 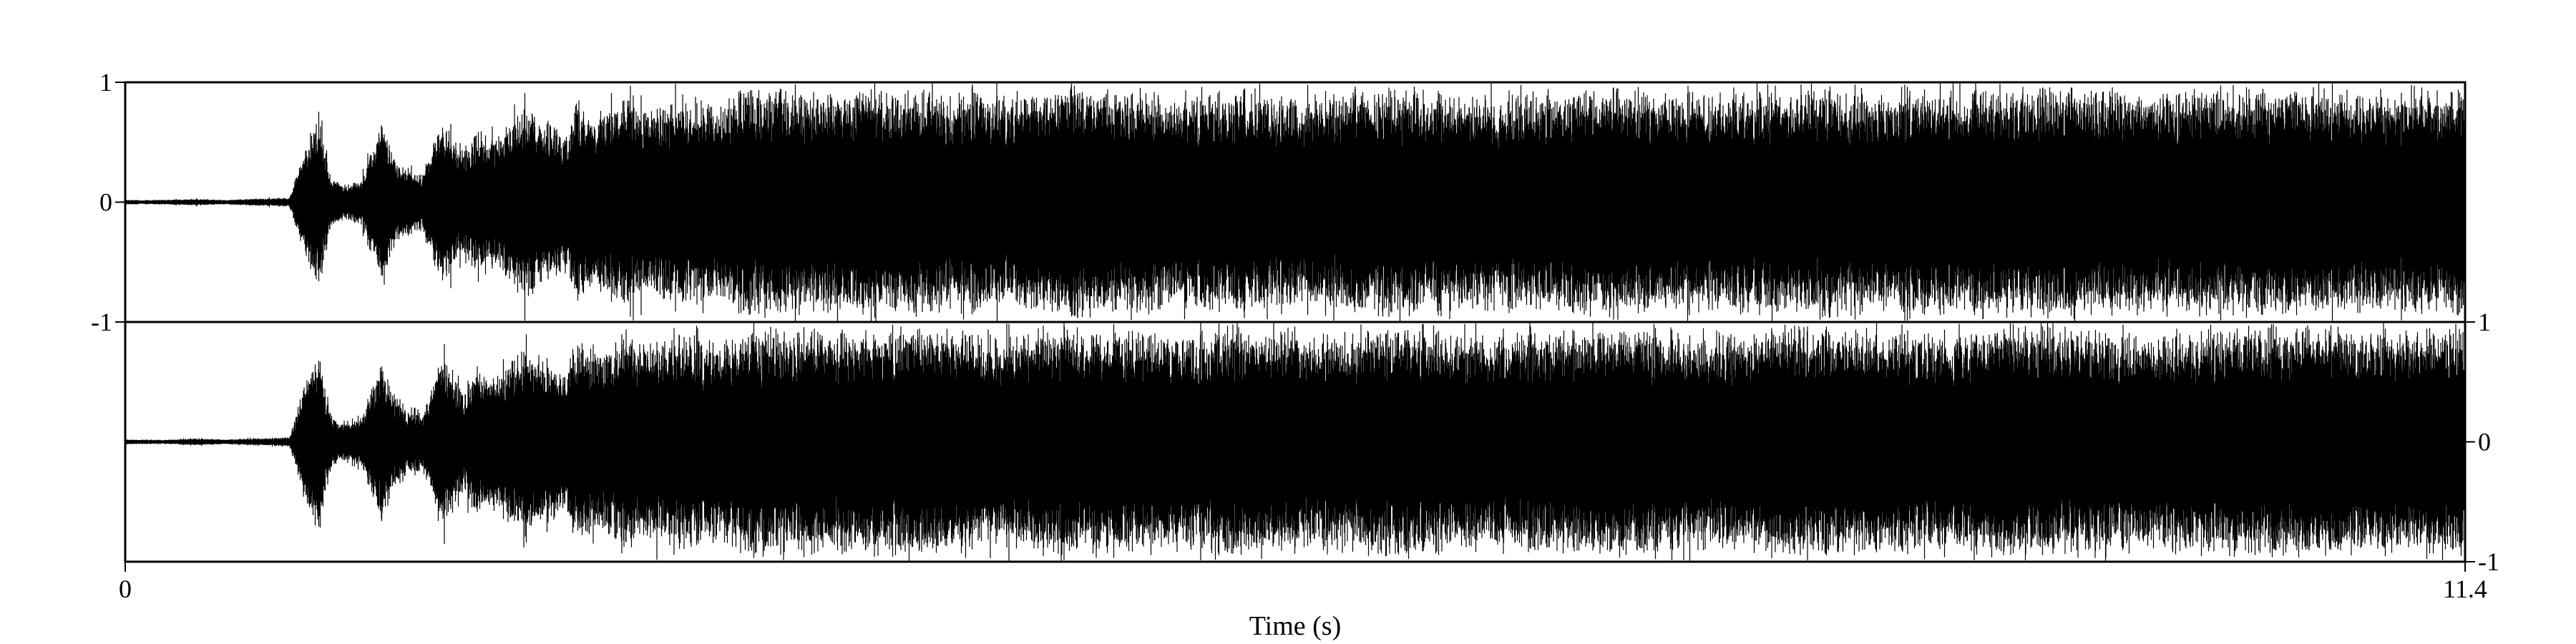 What do you see at coordinates (105, 82) in the screenshot?
I see `y-tick-label-channel-1: 1` at bounding box center [105, 82].